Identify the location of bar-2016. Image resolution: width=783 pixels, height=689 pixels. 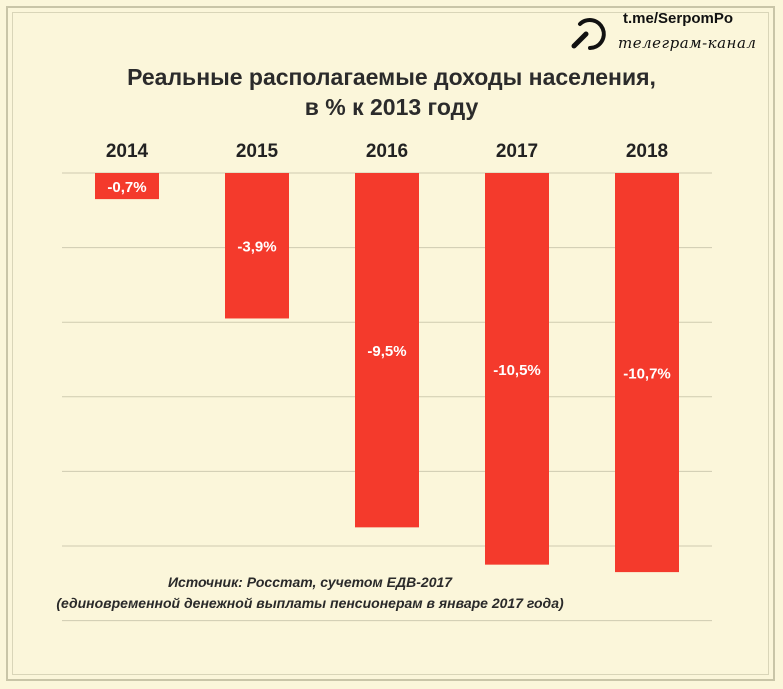
(387, 350).